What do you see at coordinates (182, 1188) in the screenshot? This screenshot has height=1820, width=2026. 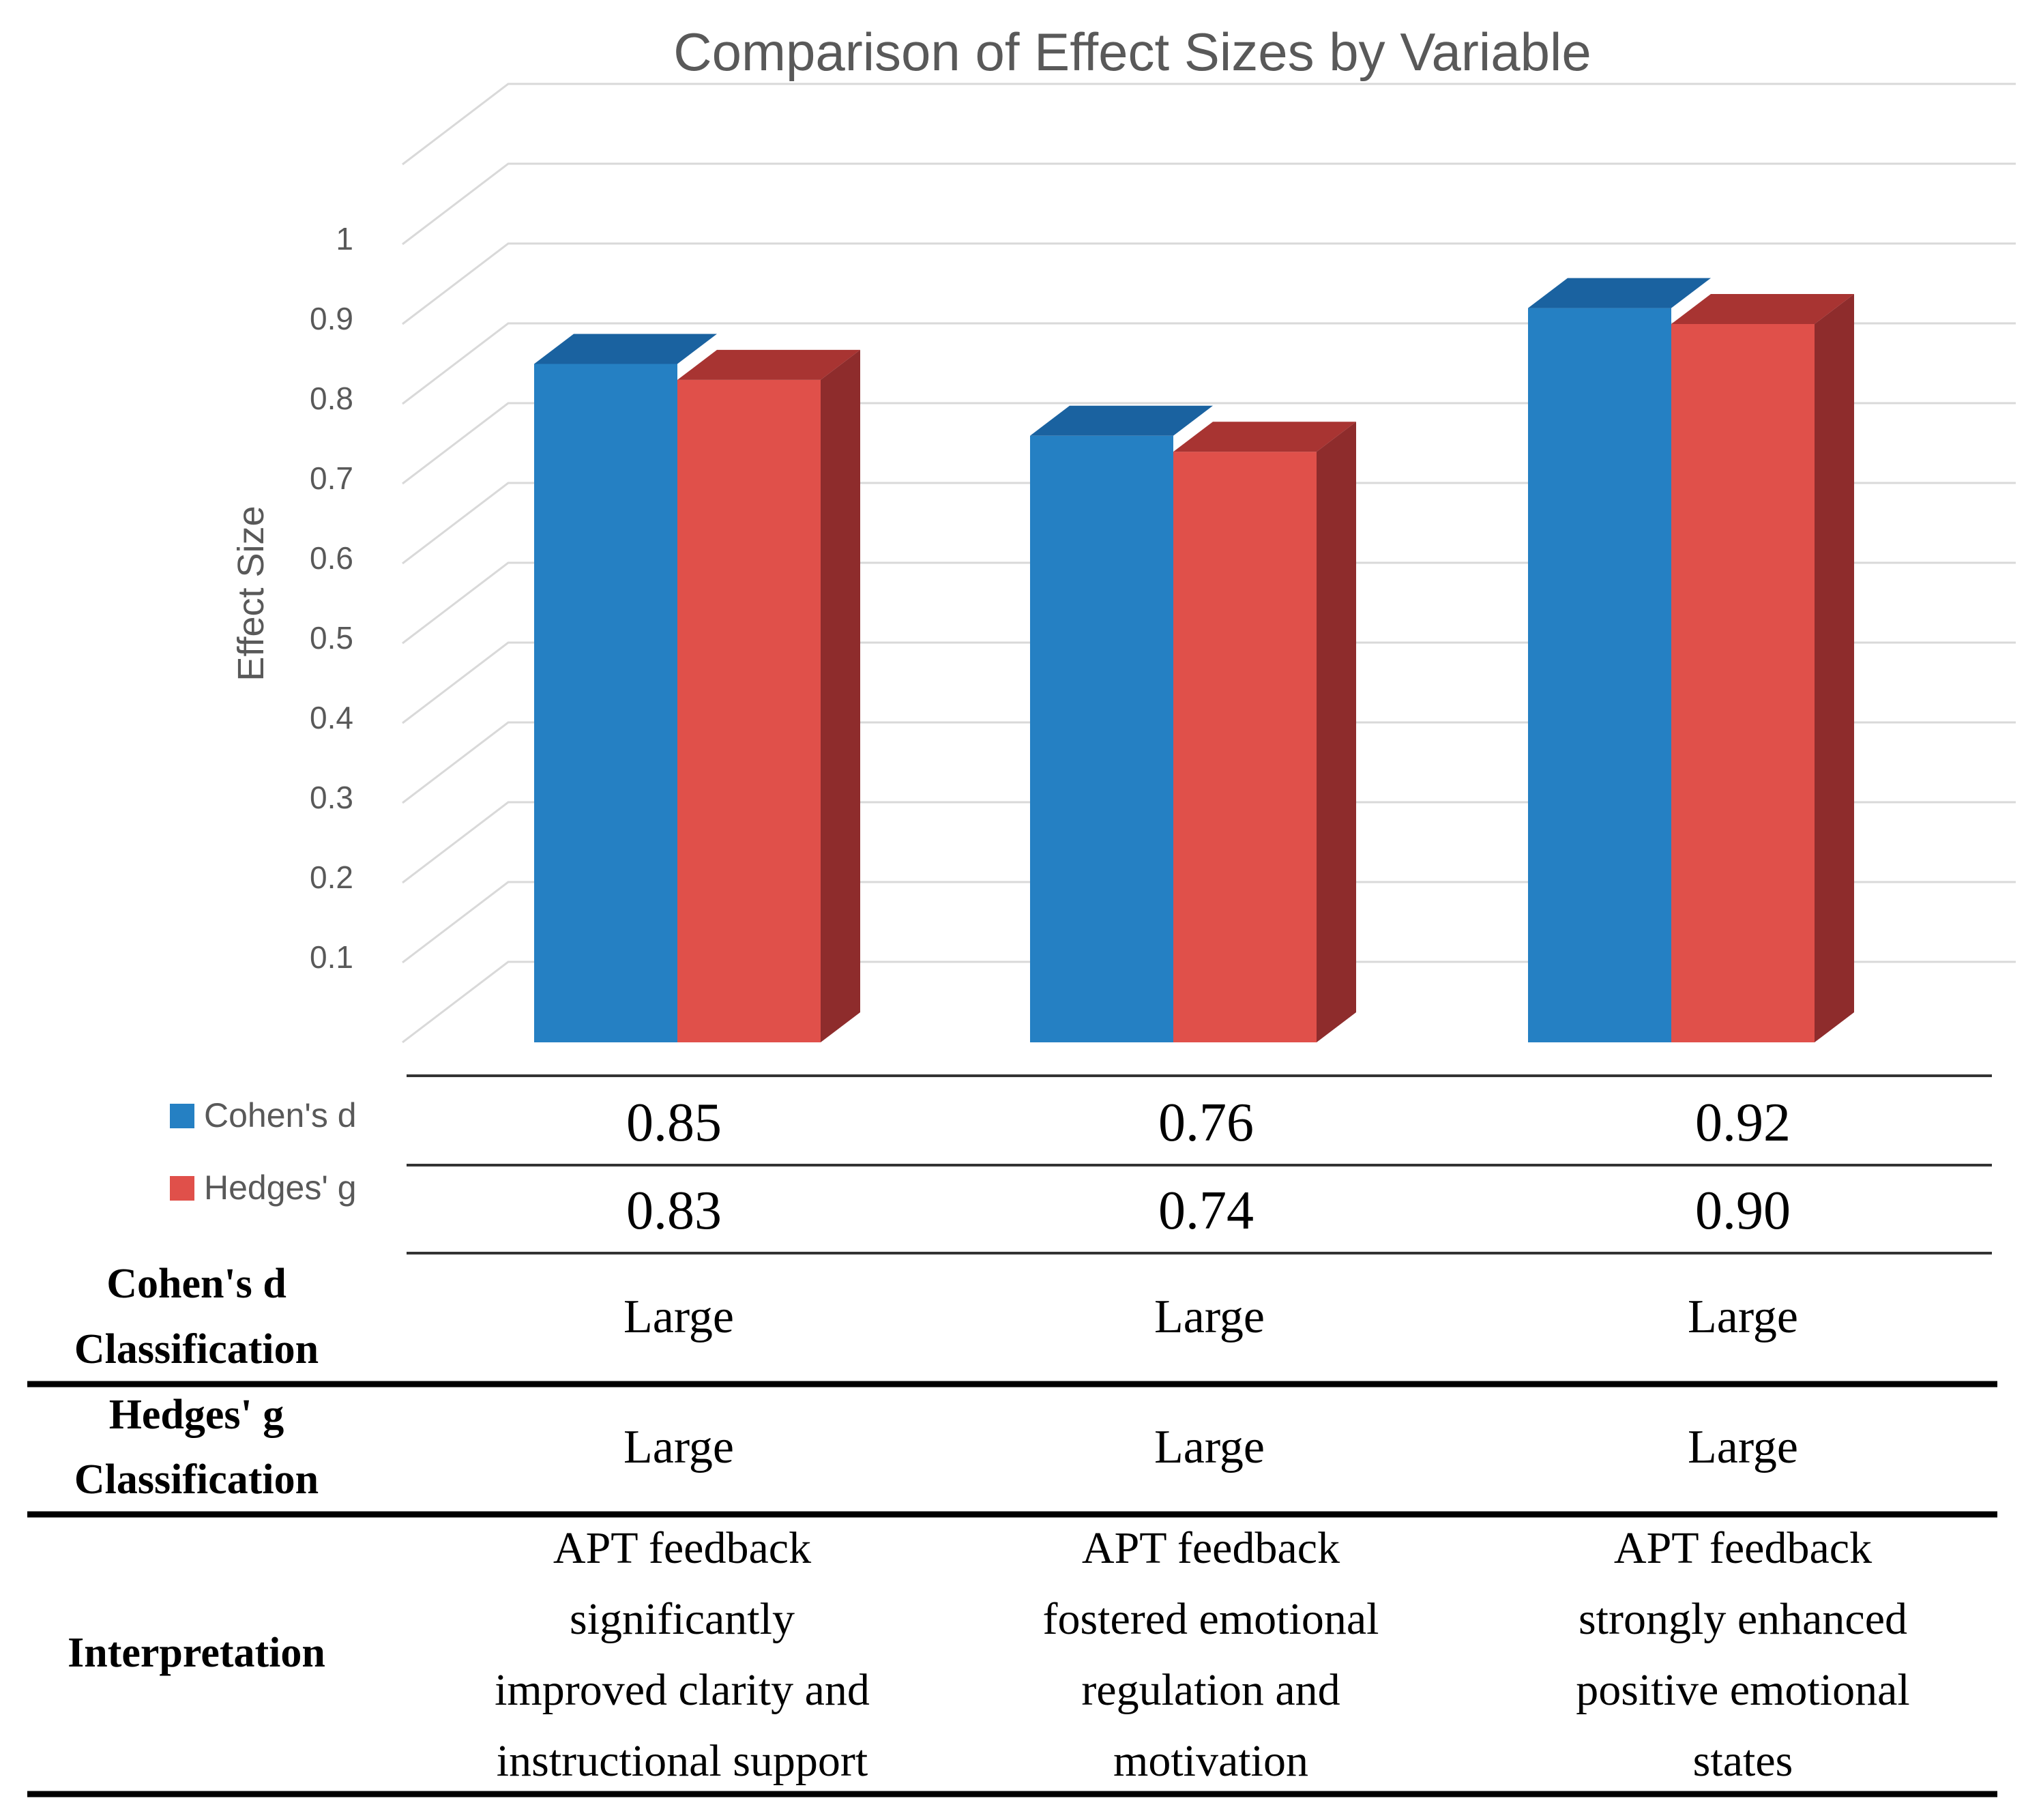 I see `legend-swatch-hedges-g` at bounding box center [182, 1188].